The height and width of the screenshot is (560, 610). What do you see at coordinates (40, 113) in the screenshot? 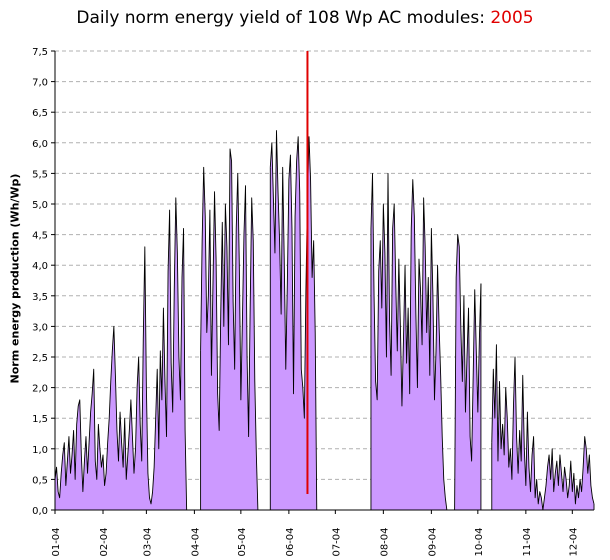
I see `y-tick-label: 6,5` at bounding box center [40, 113].